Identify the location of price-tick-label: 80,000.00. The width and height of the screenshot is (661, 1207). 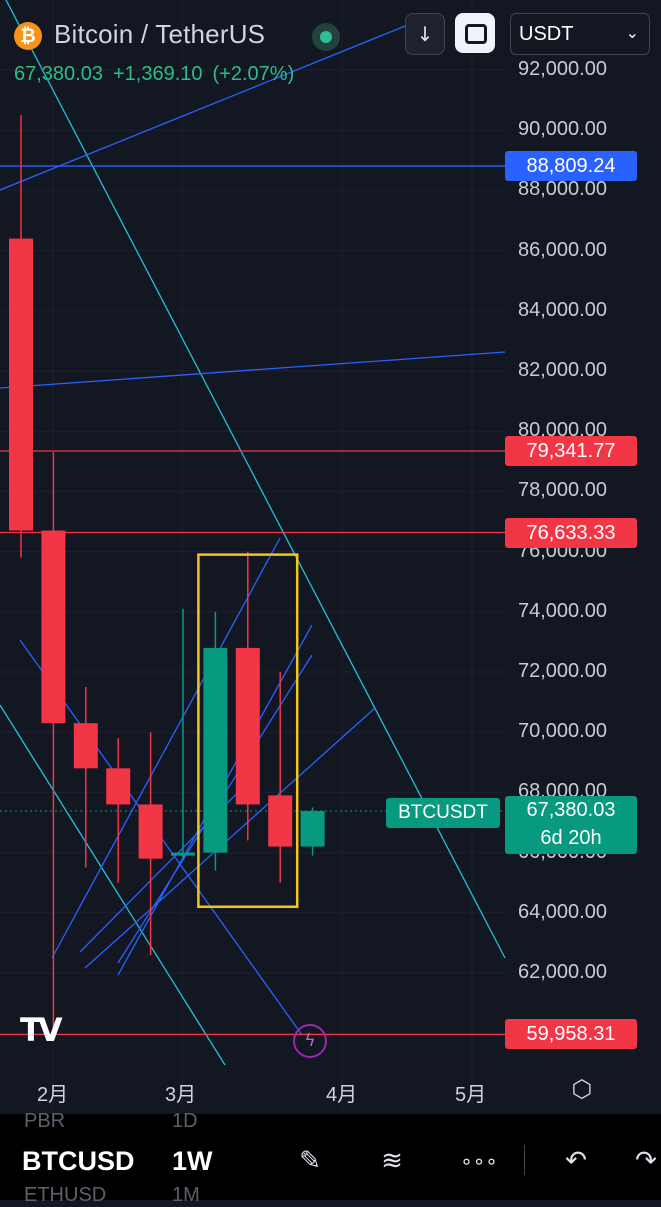
(562, 430).